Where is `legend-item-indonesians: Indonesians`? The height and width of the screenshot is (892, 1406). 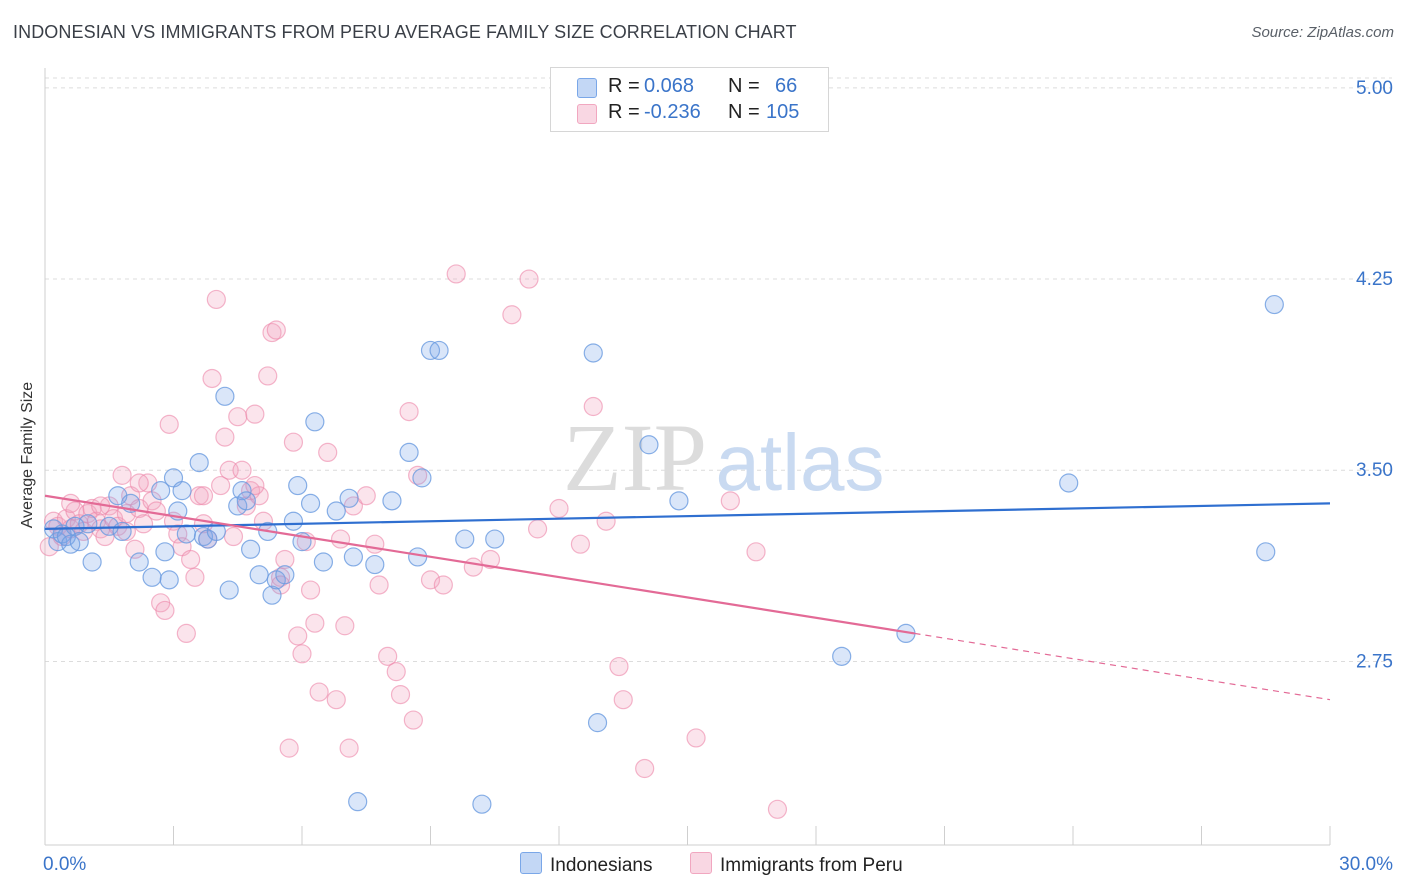
legend-item-indonesians: Indonesians is located at coordinates (586, 864).